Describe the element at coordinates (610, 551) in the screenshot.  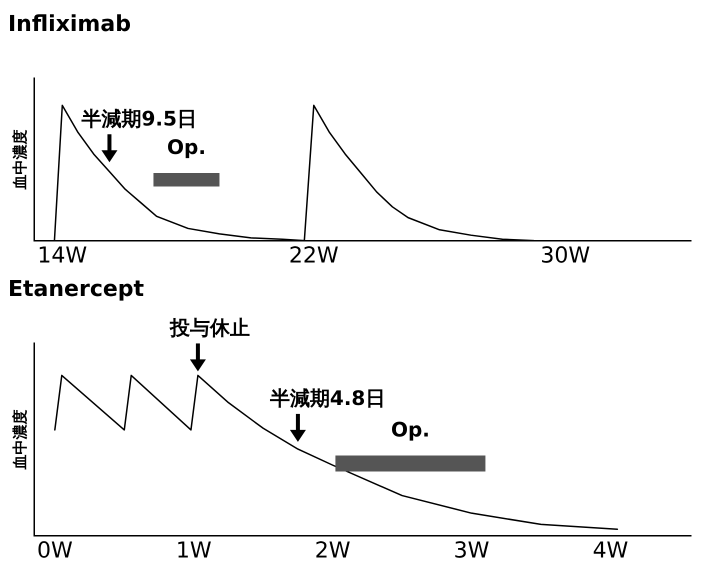
I see `x-tick-label: 4W` at that location.